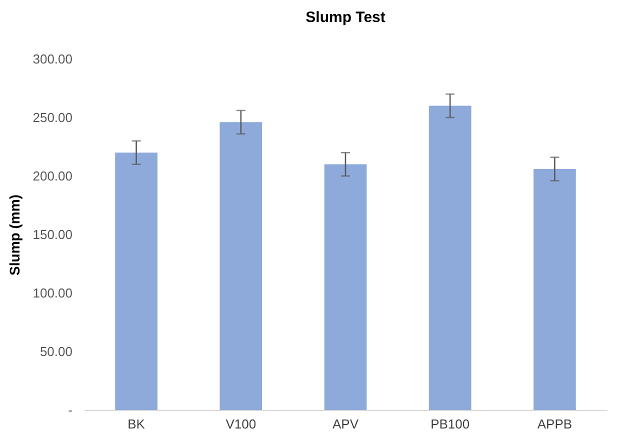 The width and height of the screenshot is (629, 439). I want to click on x-tick-label: V100, so click(241, 424).